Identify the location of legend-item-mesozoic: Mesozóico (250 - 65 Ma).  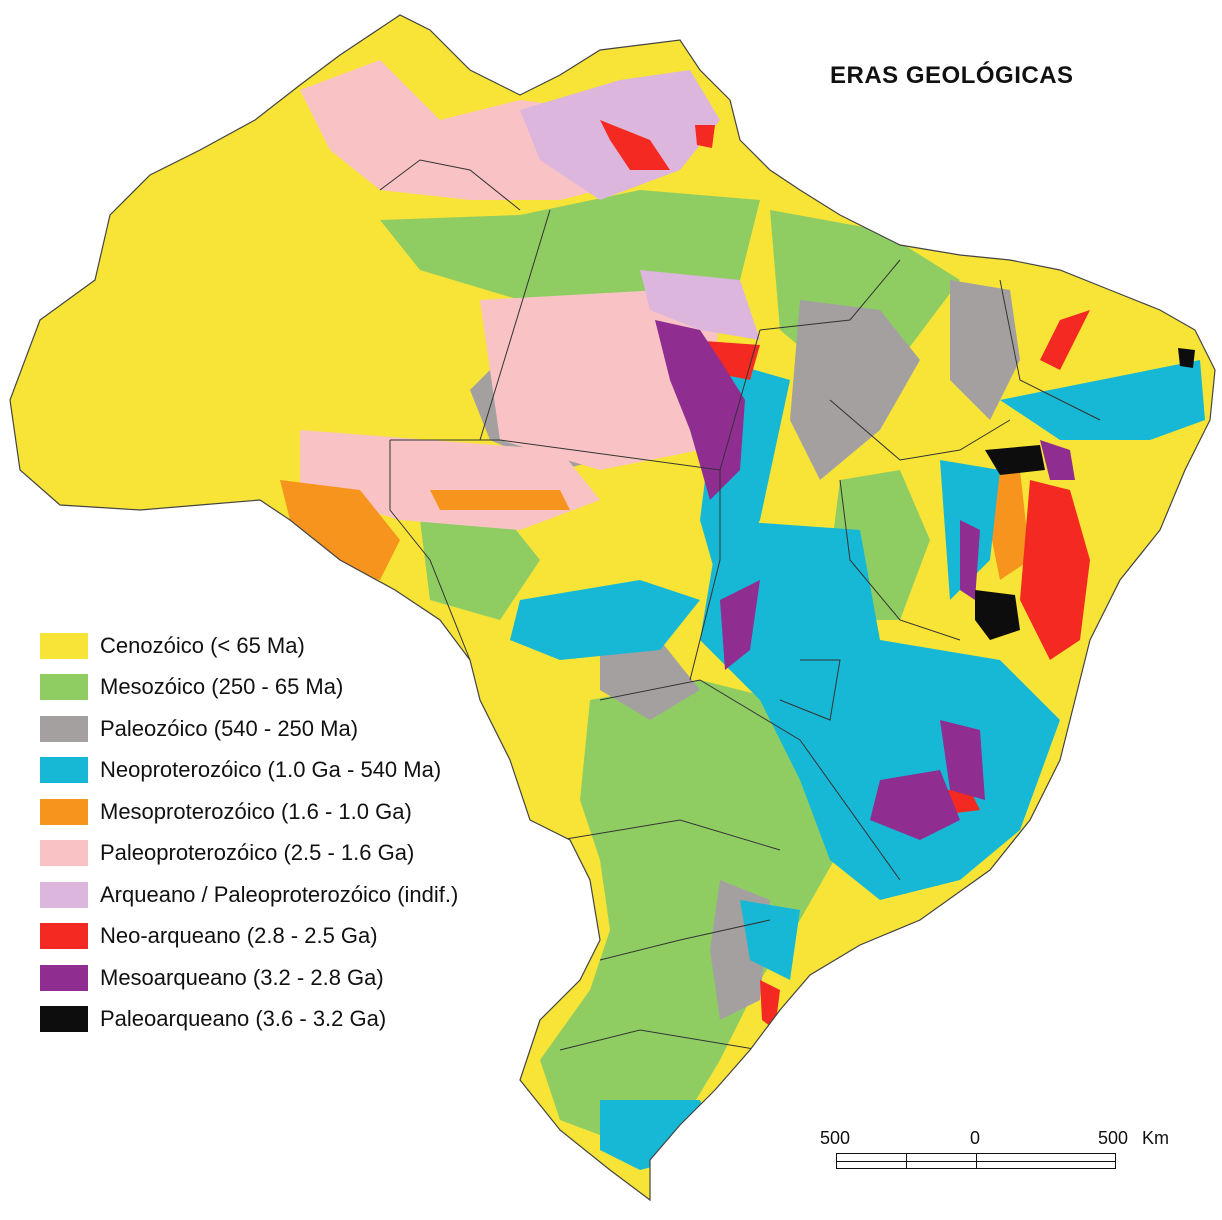
(249, 688).